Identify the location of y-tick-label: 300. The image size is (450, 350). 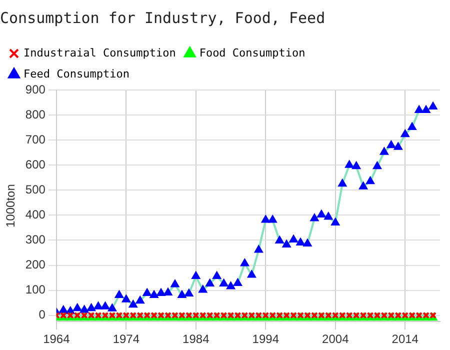
(35, 239).